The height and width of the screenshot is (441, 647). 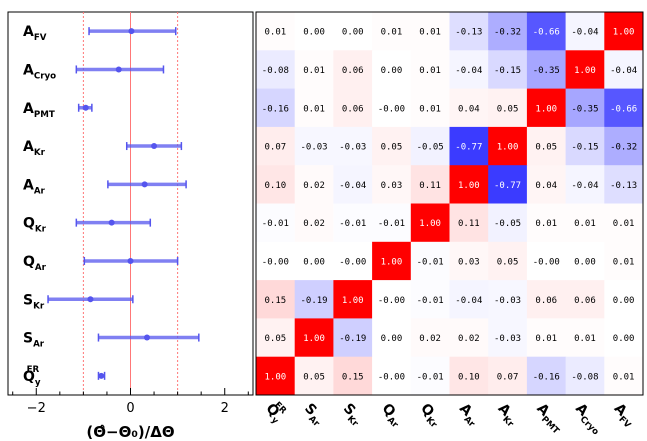 What do you see at coordinates (546, 33) in the screenshot?
I see `heatmap-cell-value: -0.66` at bounding box center [546, 33].